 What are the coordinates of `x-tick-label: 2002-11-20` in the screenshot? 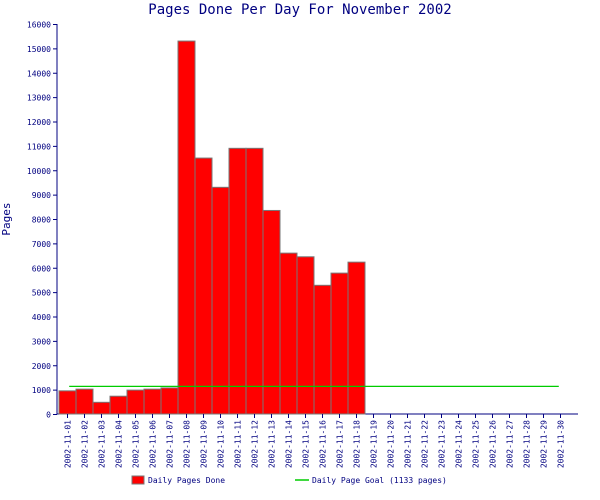 It's located at (391, 444).